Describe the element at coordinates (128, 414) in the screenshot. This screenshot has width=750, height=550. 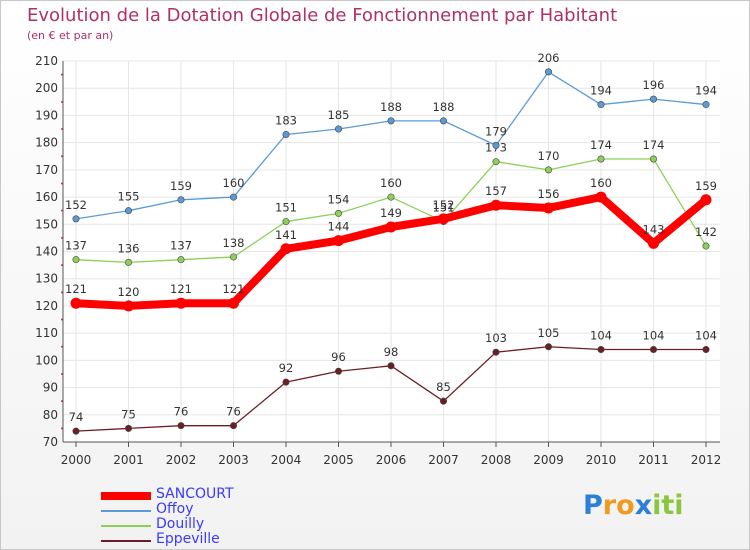
I see `data-label-eppeville: 75` at that location.